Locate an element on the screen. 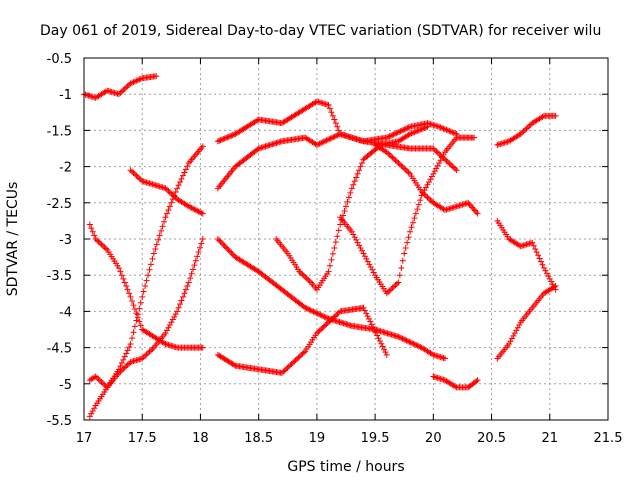  y-tick-label: -3.5 is located at coordinates (59, 276).